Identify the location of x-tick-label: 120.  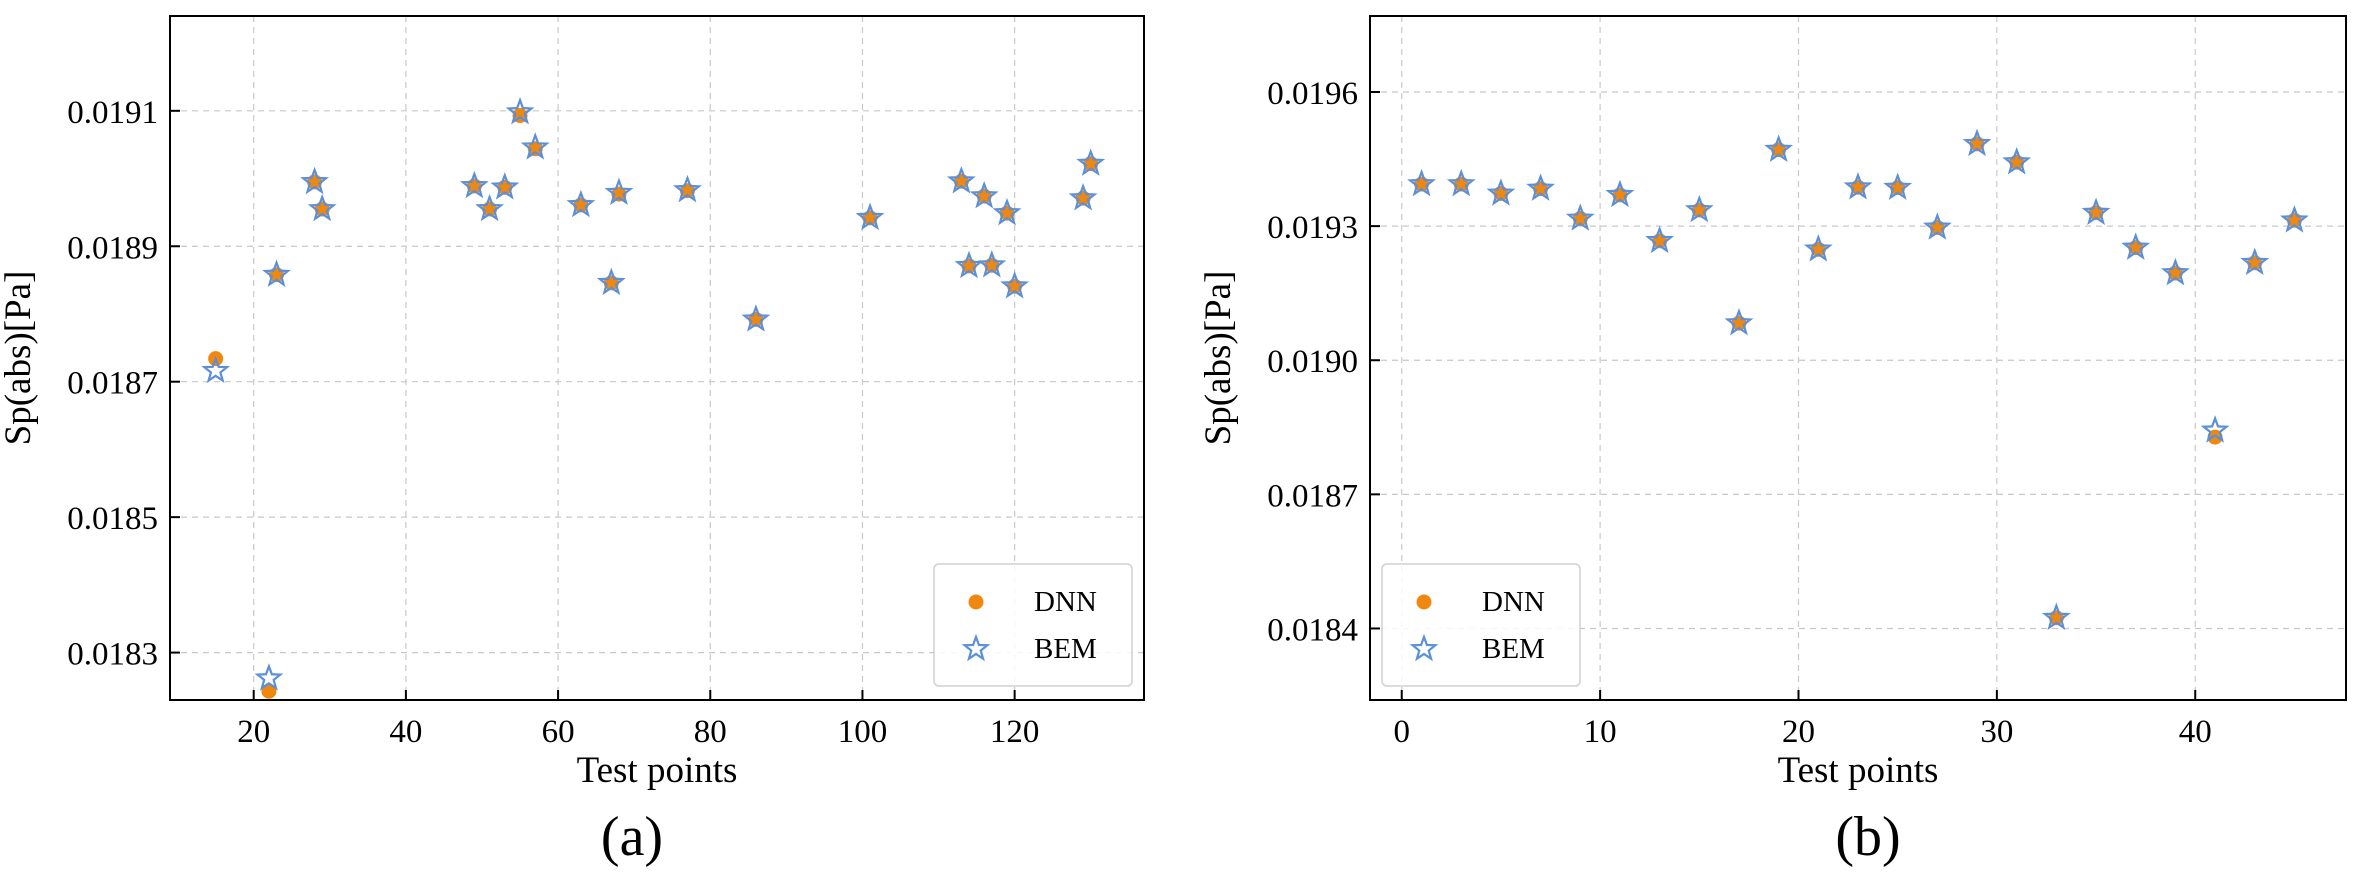
(1015, 732).